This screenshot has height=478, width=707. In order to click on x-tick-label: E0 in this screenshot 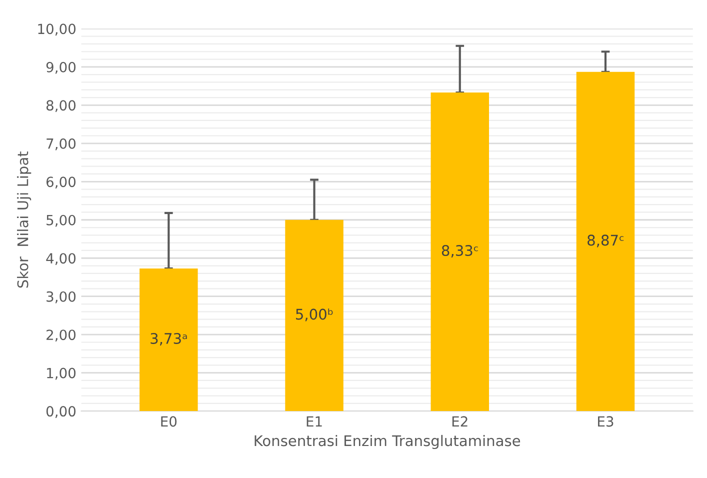, I will do `click(169, 421)`.